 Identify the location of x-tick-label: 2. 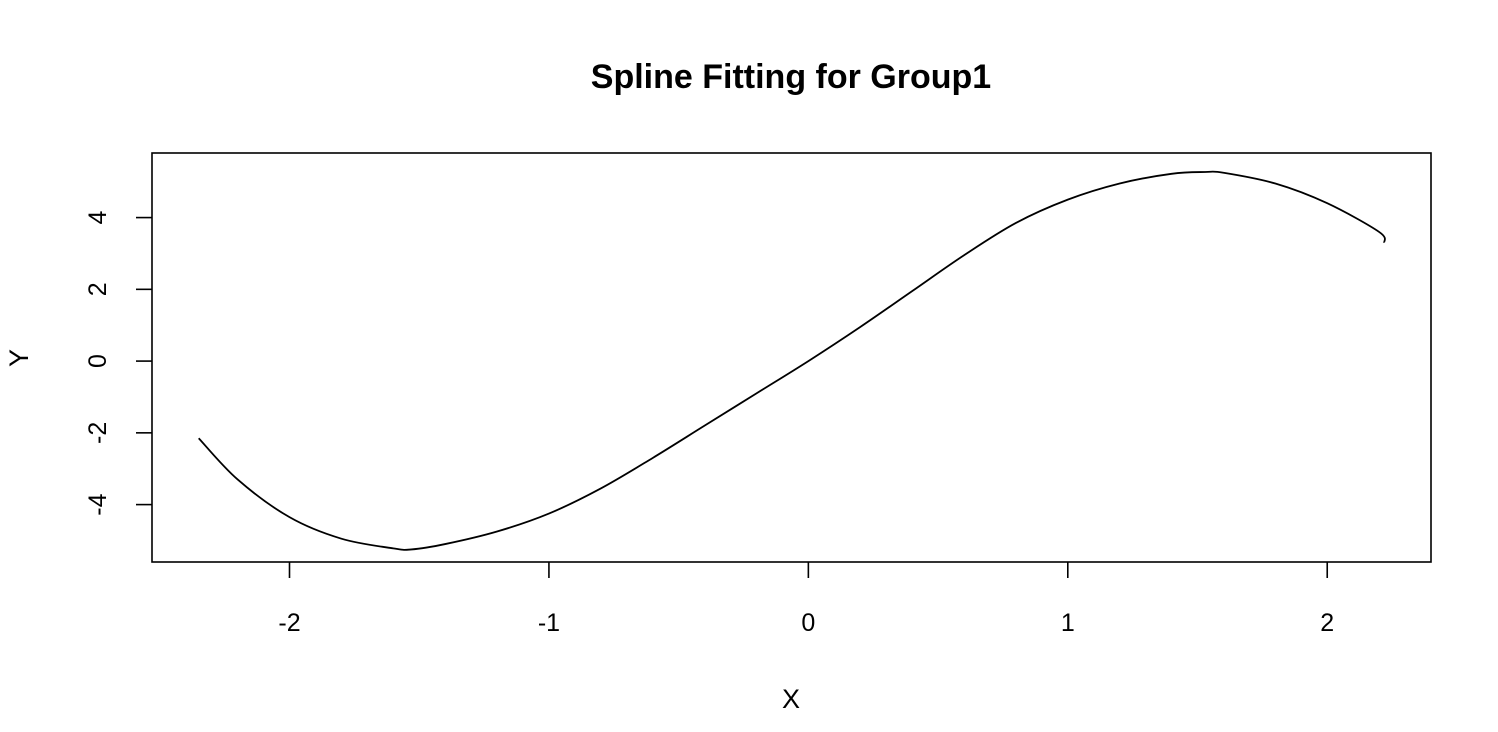
(1327, 623).